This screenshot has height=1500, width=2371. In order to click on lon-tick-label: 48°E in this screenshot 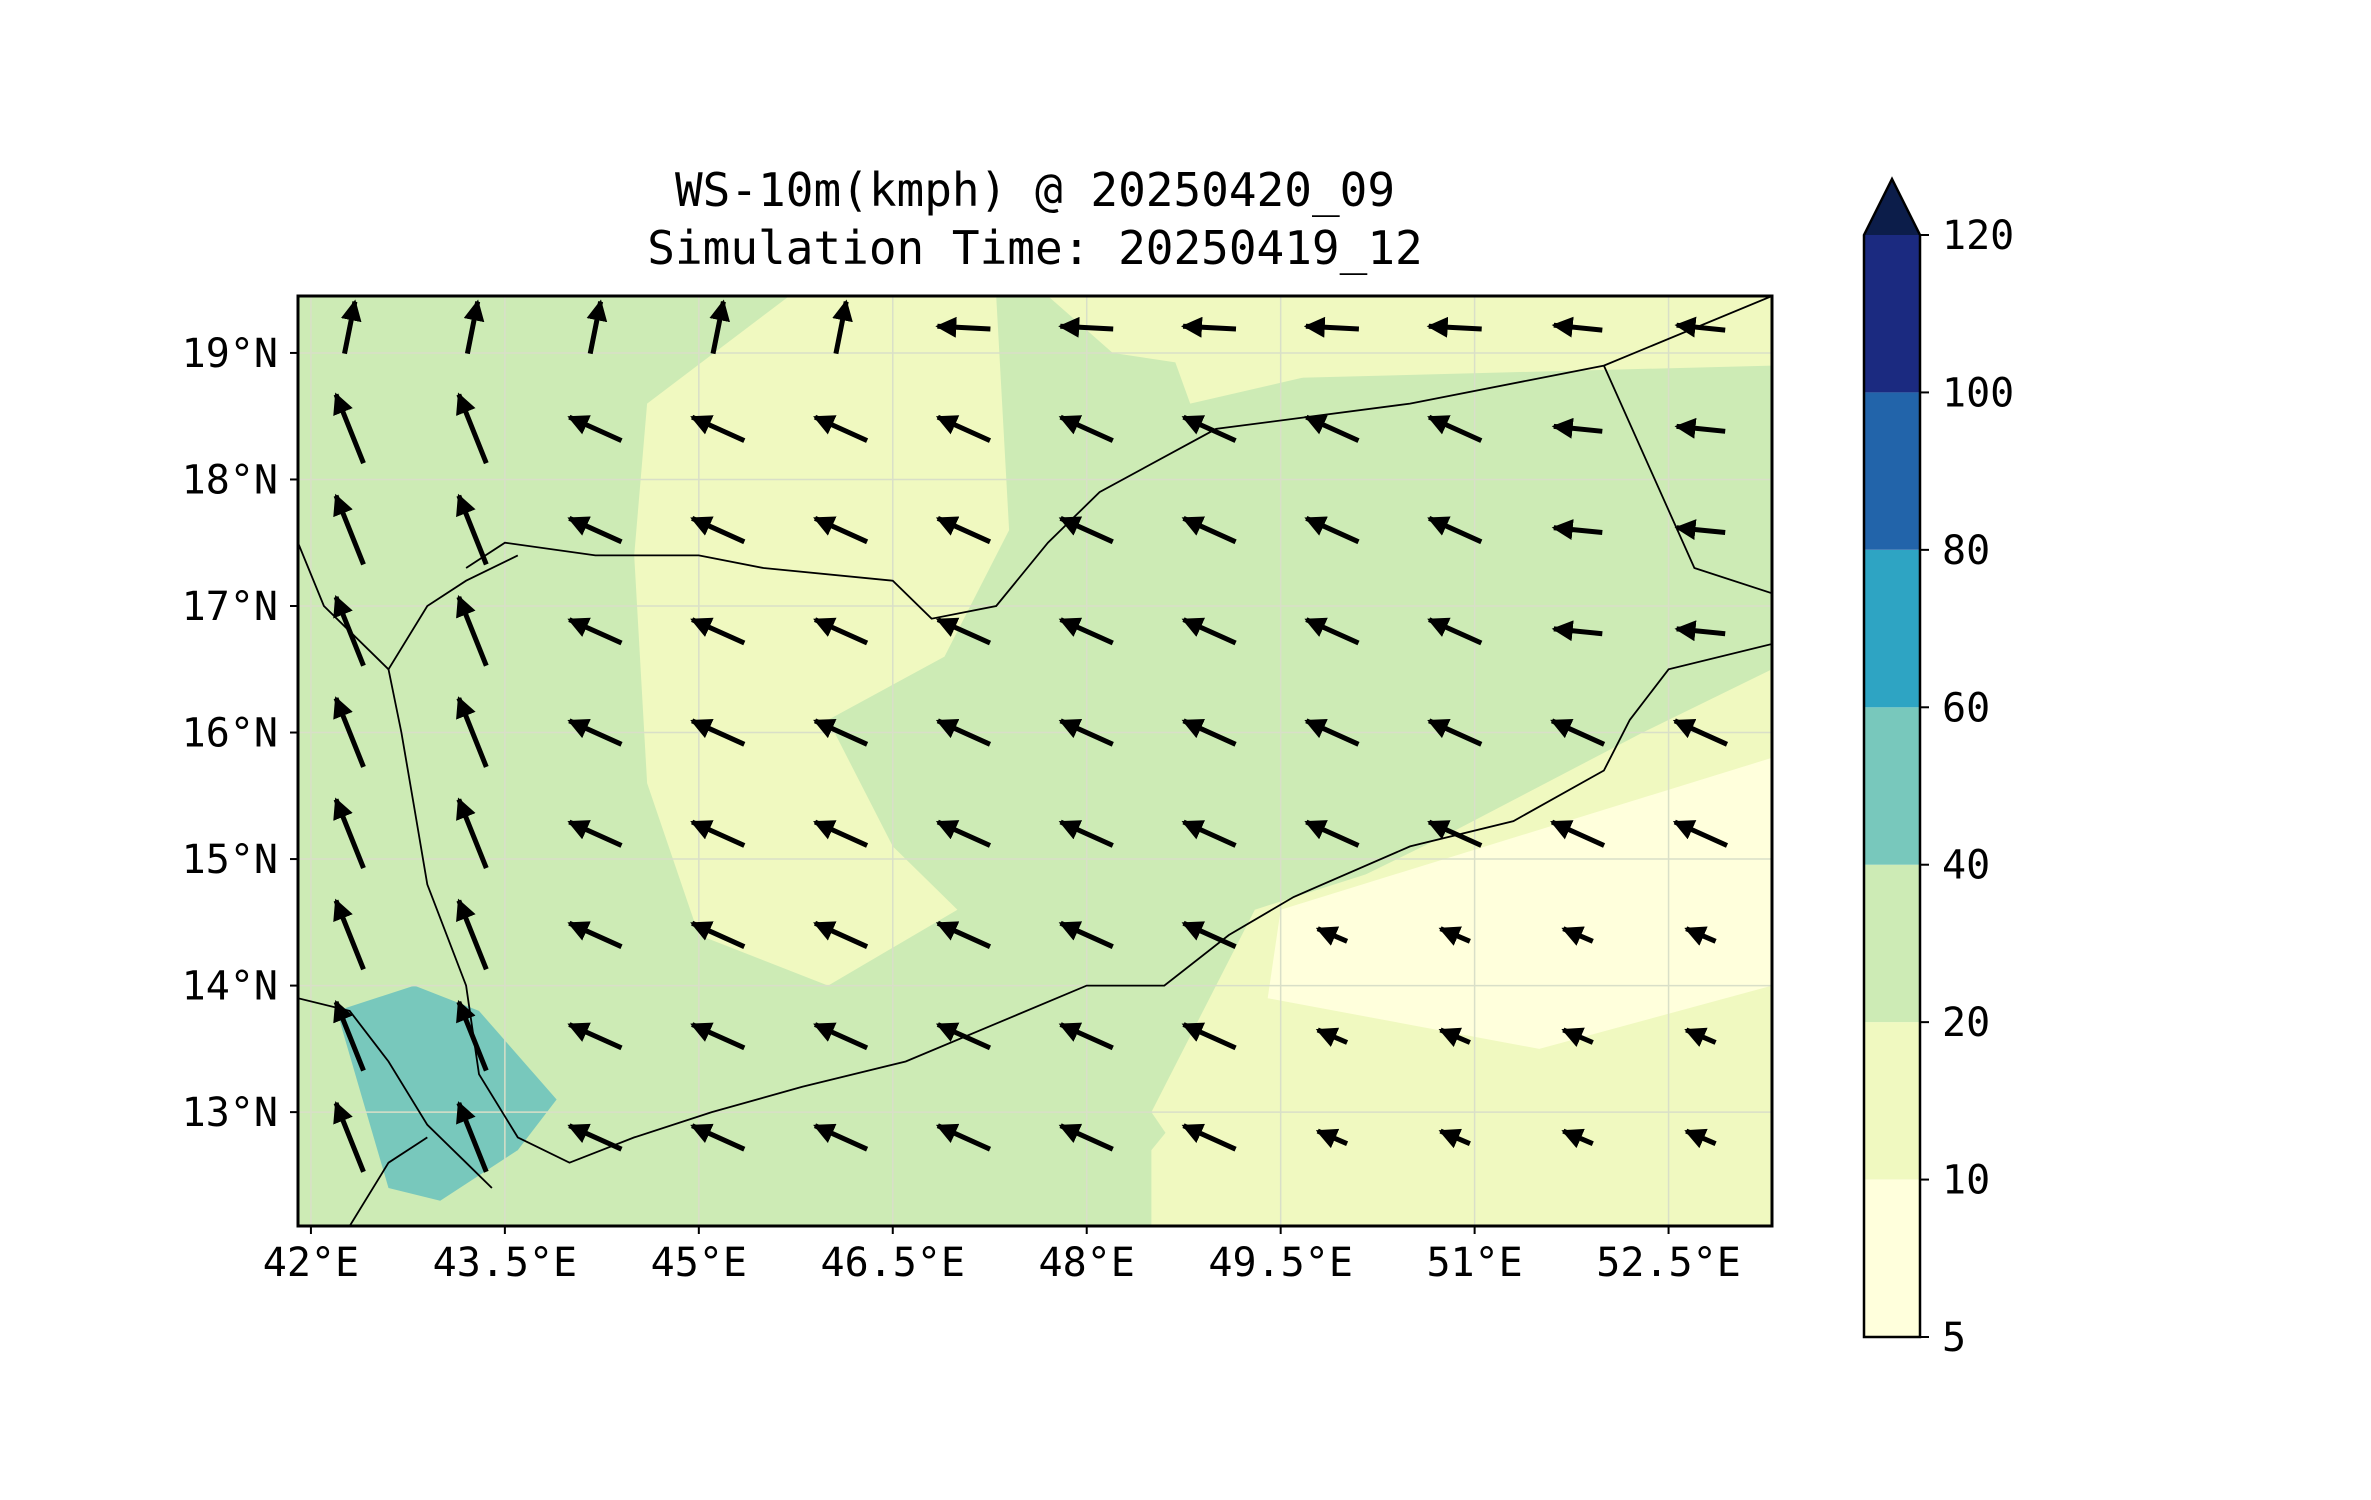, I will do `click(1087, 1263)`.